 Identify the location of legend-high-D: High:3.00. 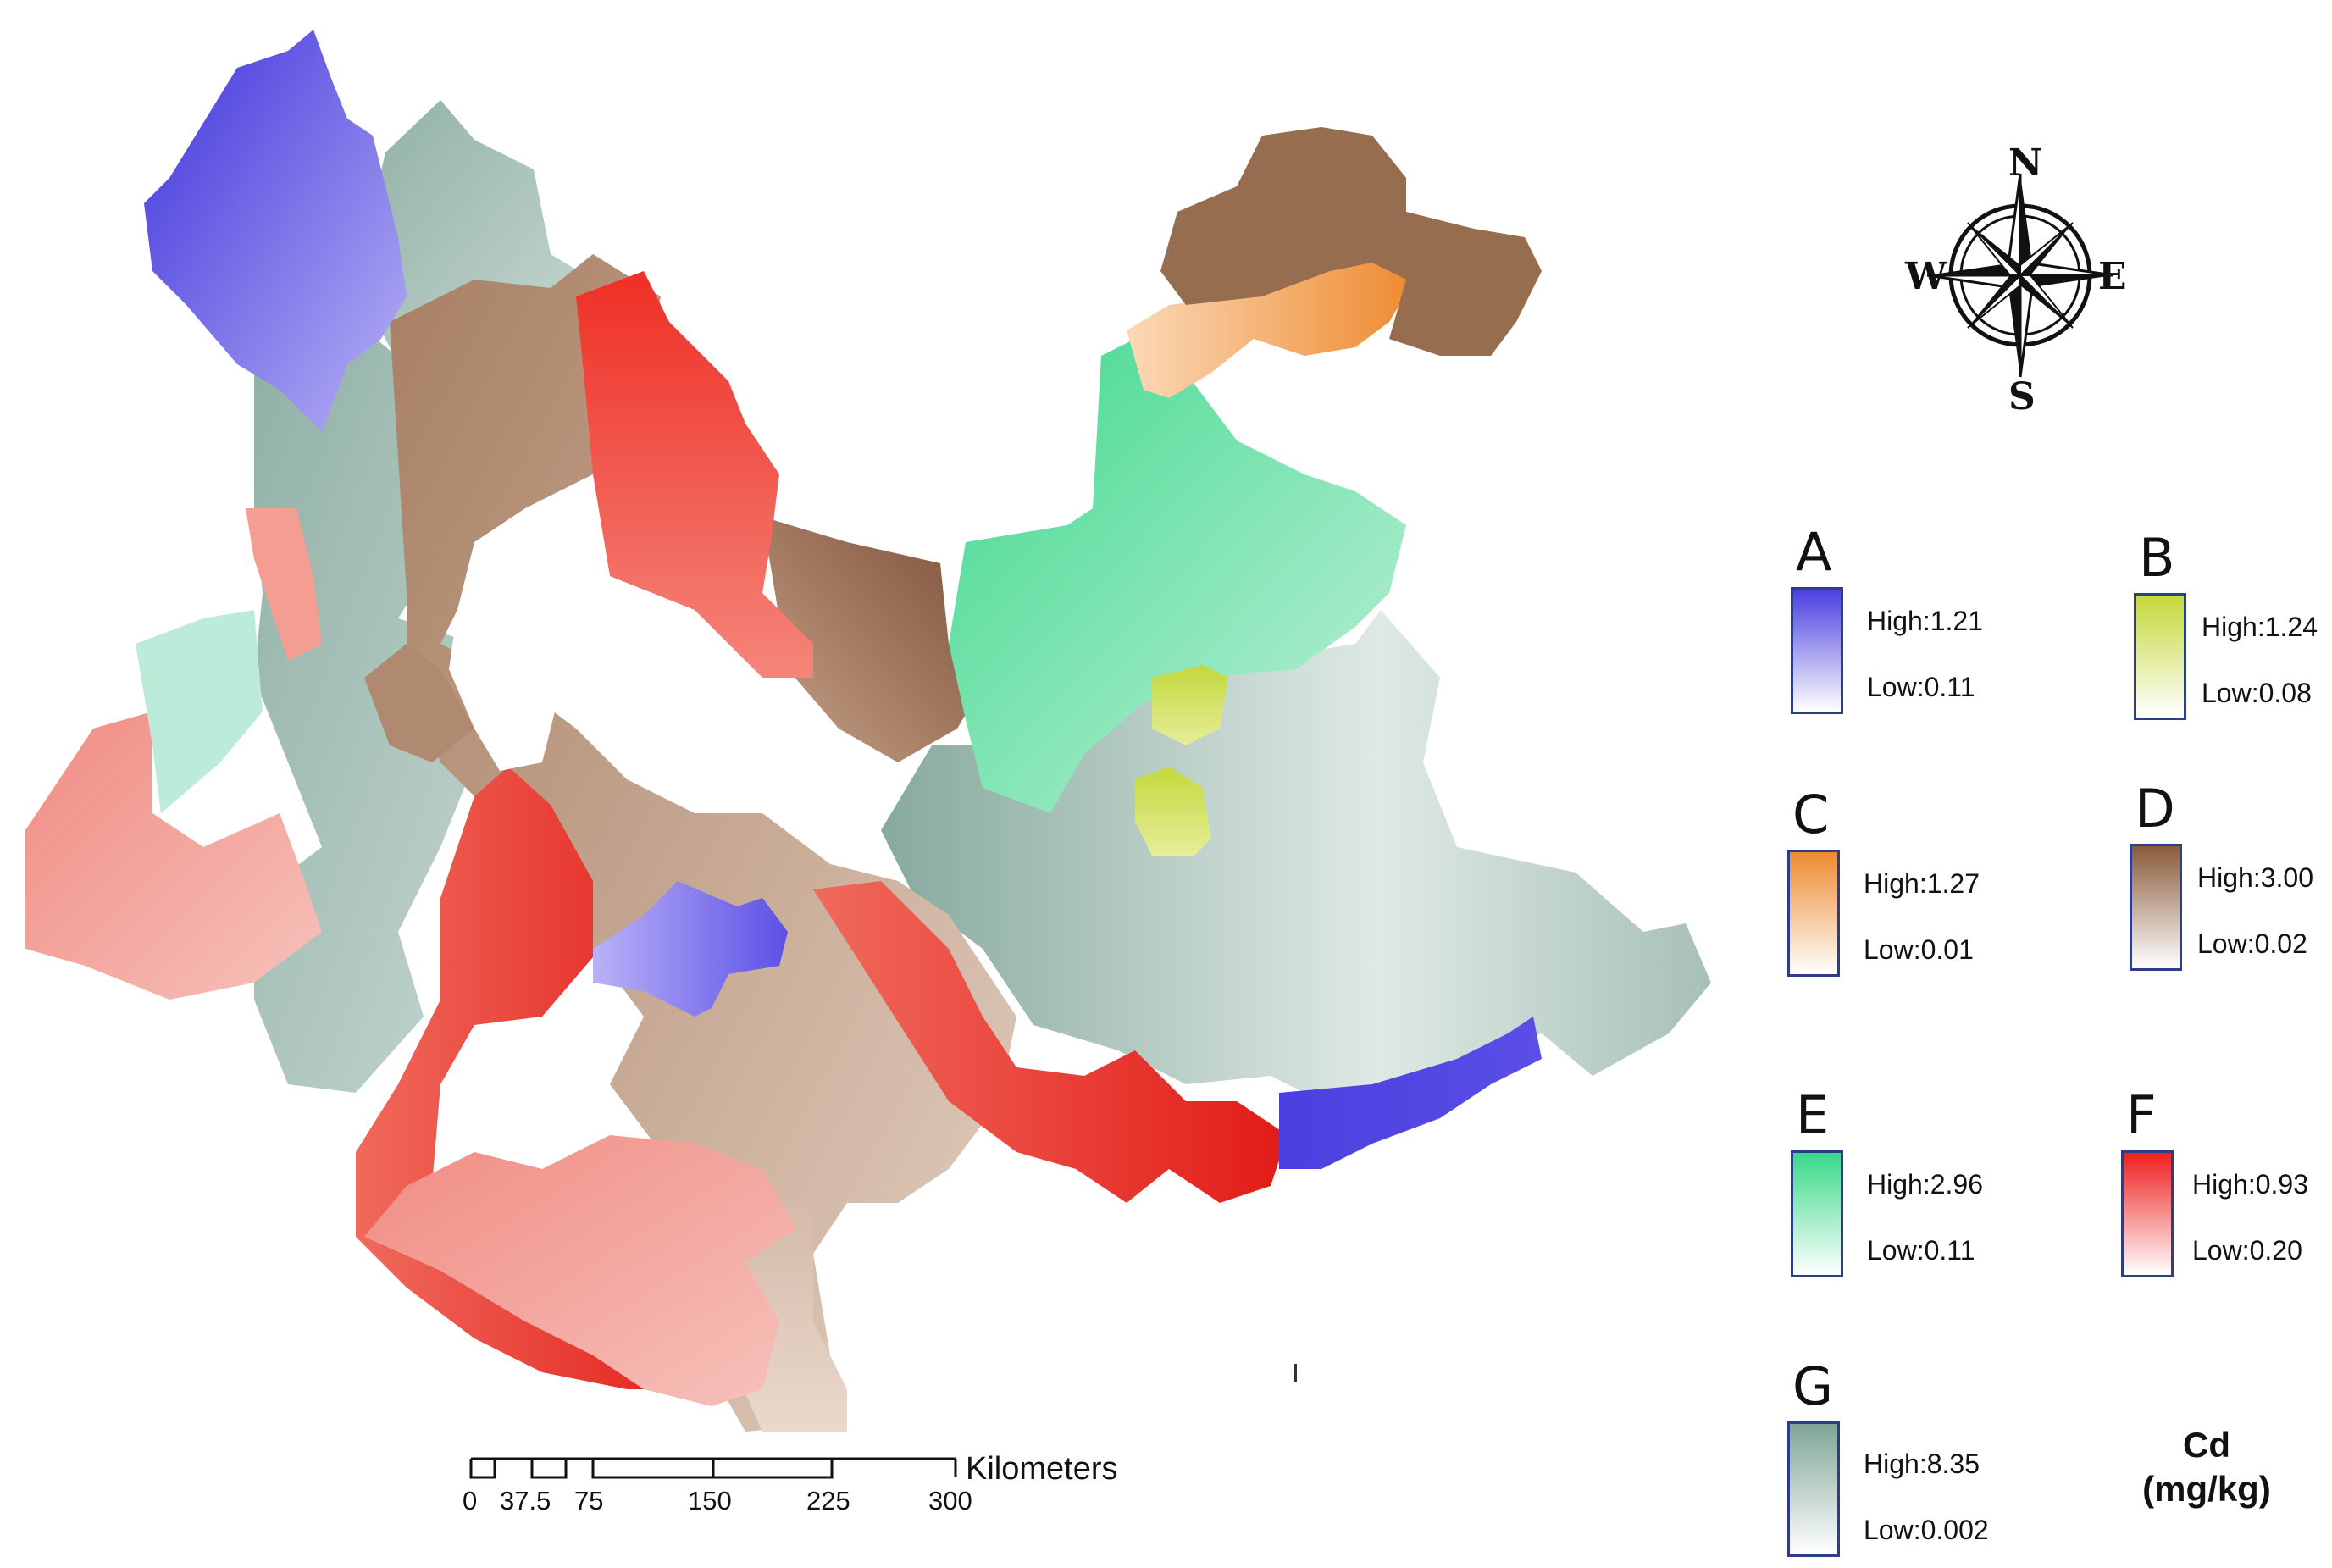
(2255, 877).